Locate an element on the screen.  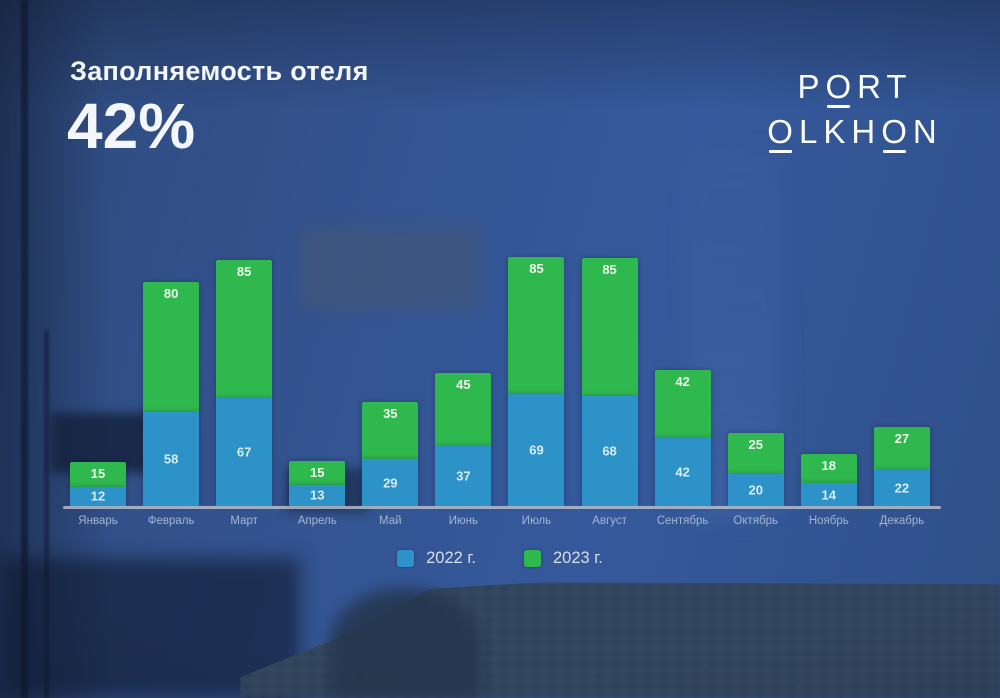
background-wall-edge is located at coordinates (24, 349).